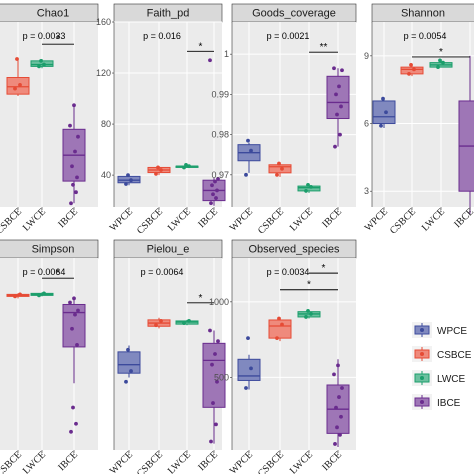 The height and width of the screenshot is (474, 474). I want to click on box-IBCE, so click(214, 375).